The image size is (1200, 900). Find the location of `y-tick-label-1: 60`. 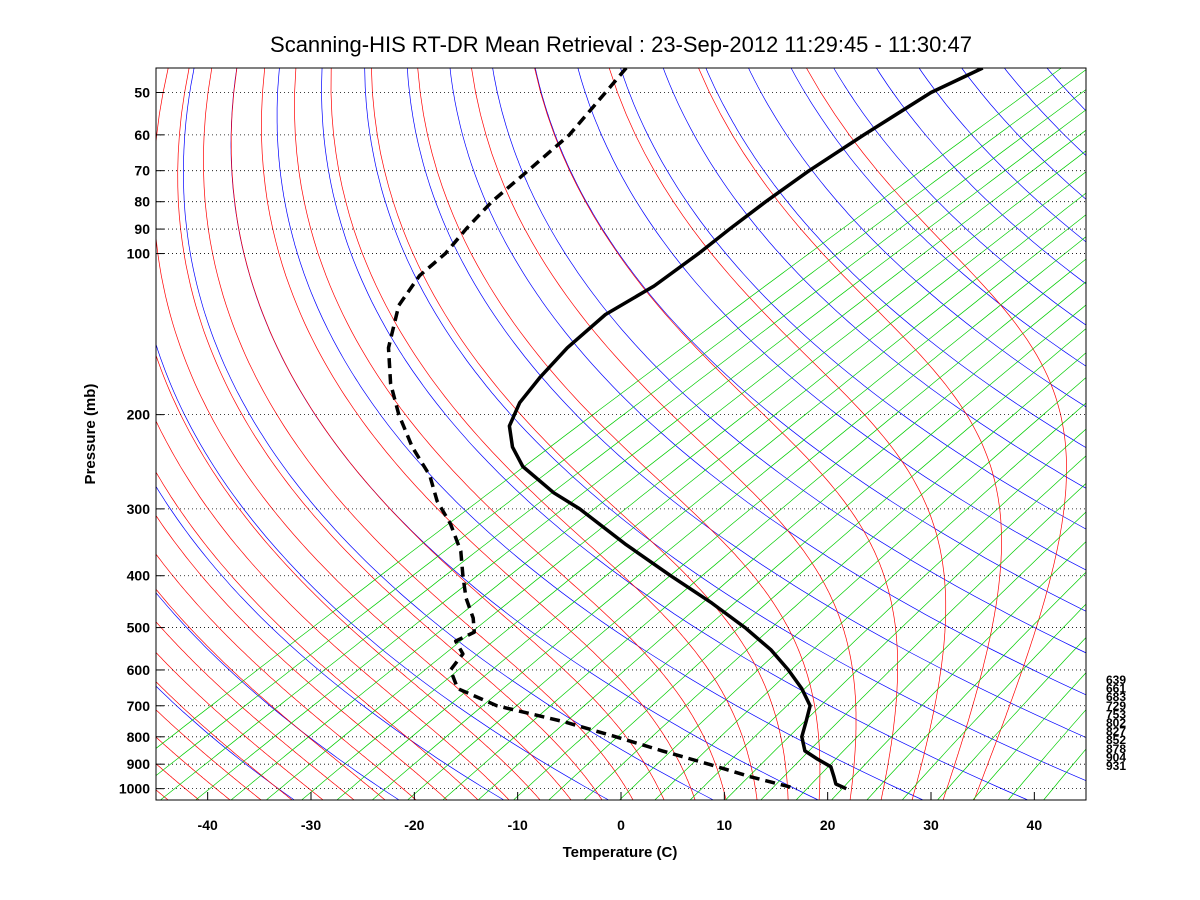

y-tick-label-1: 60 is located at coordinates (142, 135).